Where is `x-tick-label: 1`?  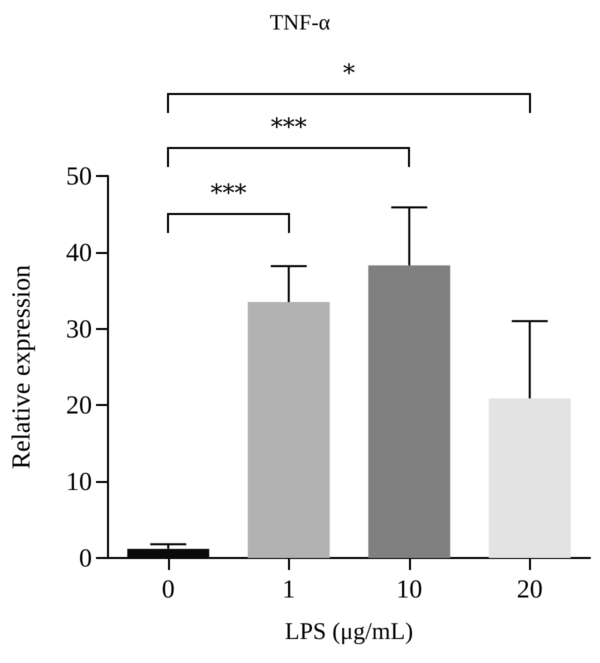 x-tick-label: 1 is located at coordinates (289, 589).